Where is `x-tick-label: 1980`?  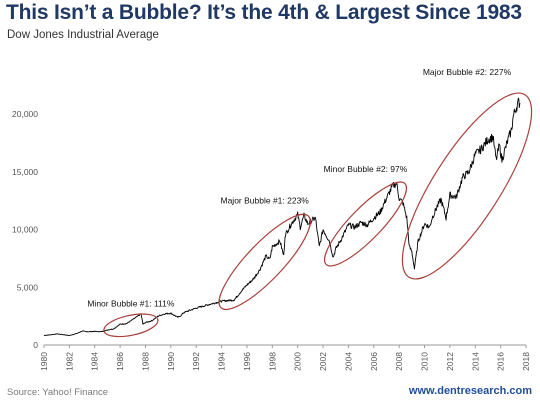
x-tick-label: 1980 is located at coordinates (44, 361).